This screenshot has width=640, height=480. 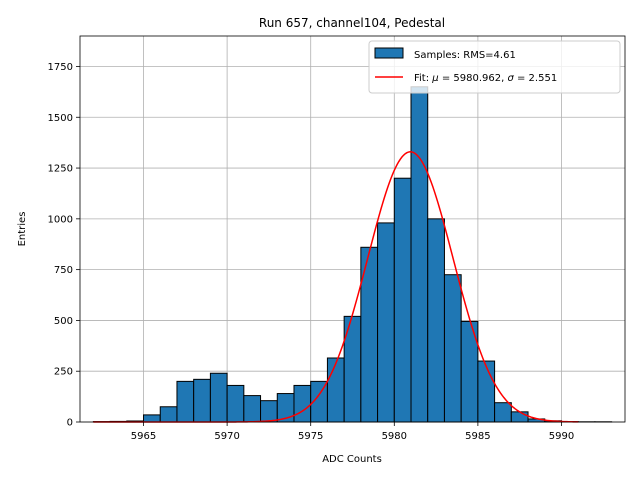 What do you see at coordinates (465, 55) in the screenshot?
I see `legend-histogram-label: Samples: RMS=4.61` at bounding box center [465, 55].